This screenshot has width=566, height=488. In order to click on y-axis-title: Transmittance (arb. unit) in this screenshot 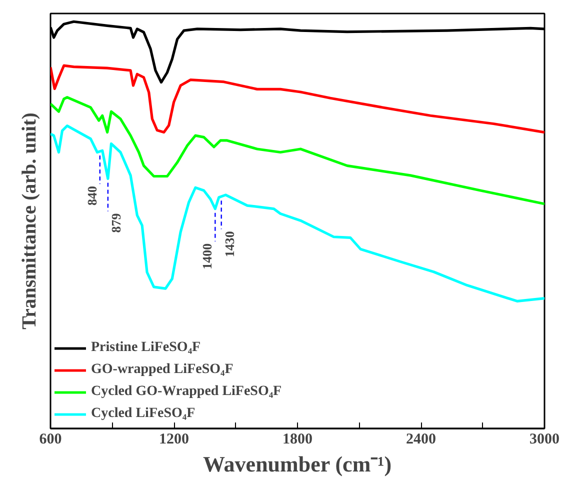, I will do `click(29, 221)`.